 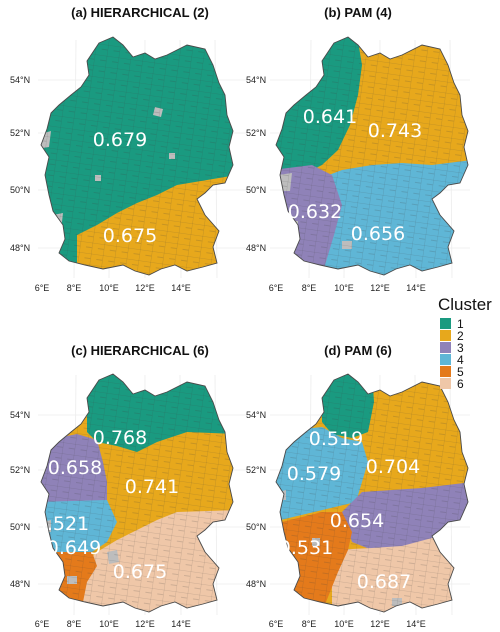 What do you see at coordinates (460, 336) in the screenshot?
I see `legend-label: 2` at bounding box center [460, 336].